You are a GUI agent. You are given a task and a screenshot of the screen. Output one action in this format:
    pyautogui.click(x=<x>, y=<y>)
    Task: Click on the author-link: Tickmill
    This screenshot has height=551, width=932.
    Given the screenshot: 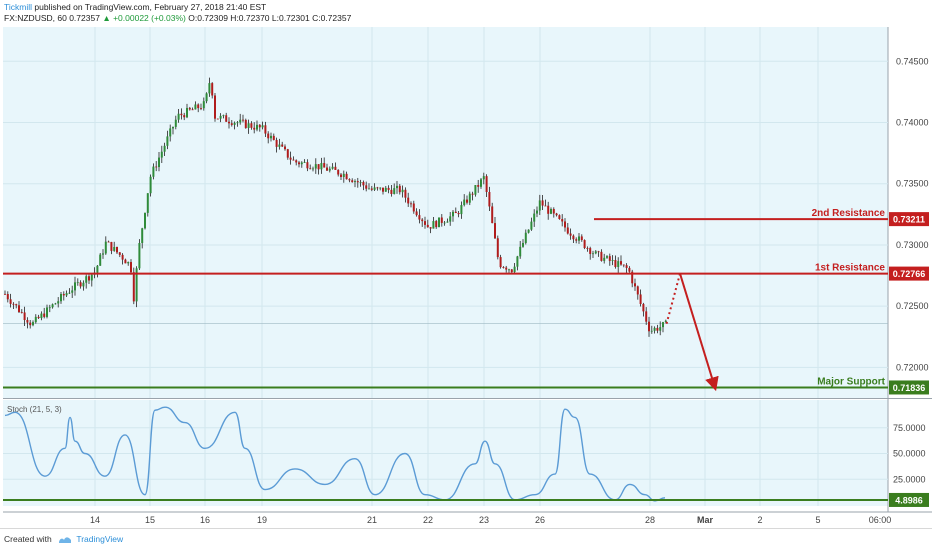 What is the action you would take?
    pyautogui.click(x=18, y=7)
    